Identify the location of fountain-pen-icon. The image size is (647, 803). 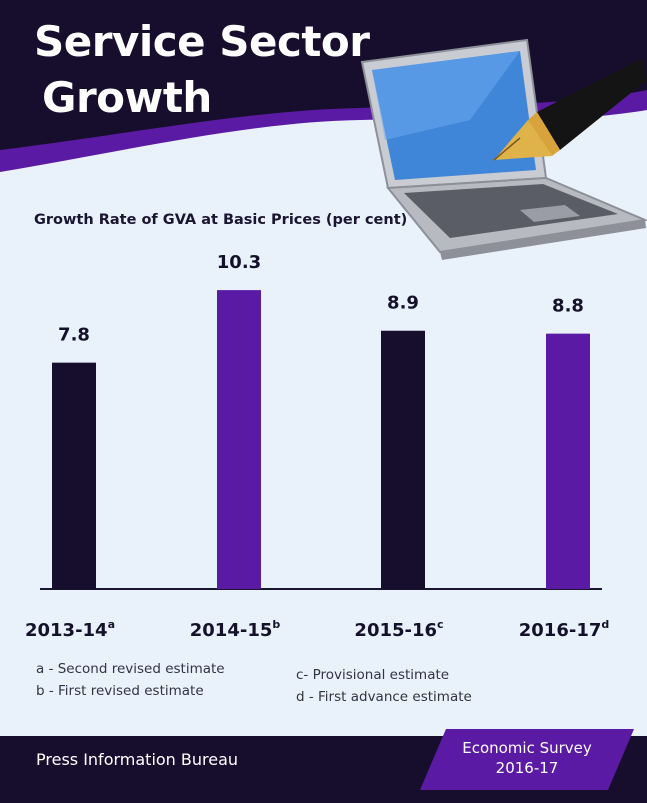
(570, 109).